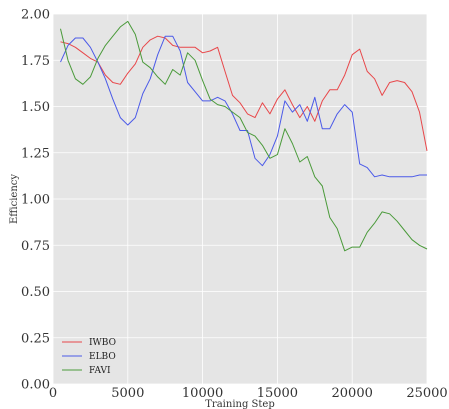 The image size is (449, 409). What do you see at coordinates (100, 371) in the screenshot?
I see `legend-label-favi: FAVI` at bounding box center [100, 371].